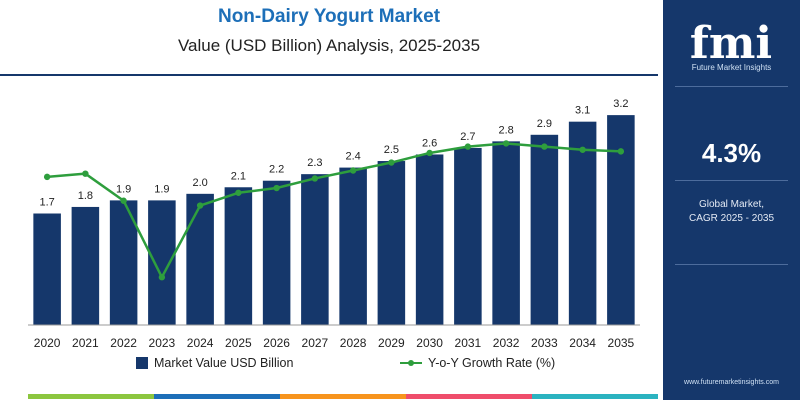 The image size is (800, 400). Describe the element at coordinates (731, 212) in the screenshot. I see `cagr-caption: Global Market, CAGR 2025 - 2035` at that location.